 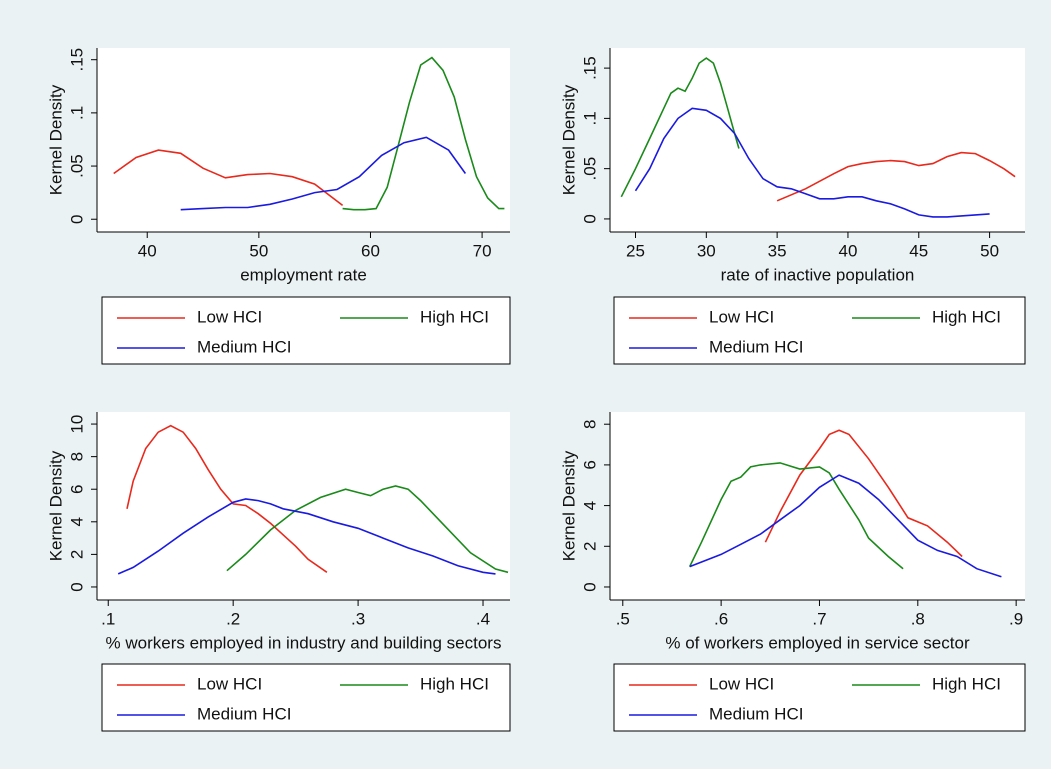 What do you see at coordinates (818, 274) in the screenshot?
I see `x-axis-title: rate of inactive population` at bounding box center [818, 274].